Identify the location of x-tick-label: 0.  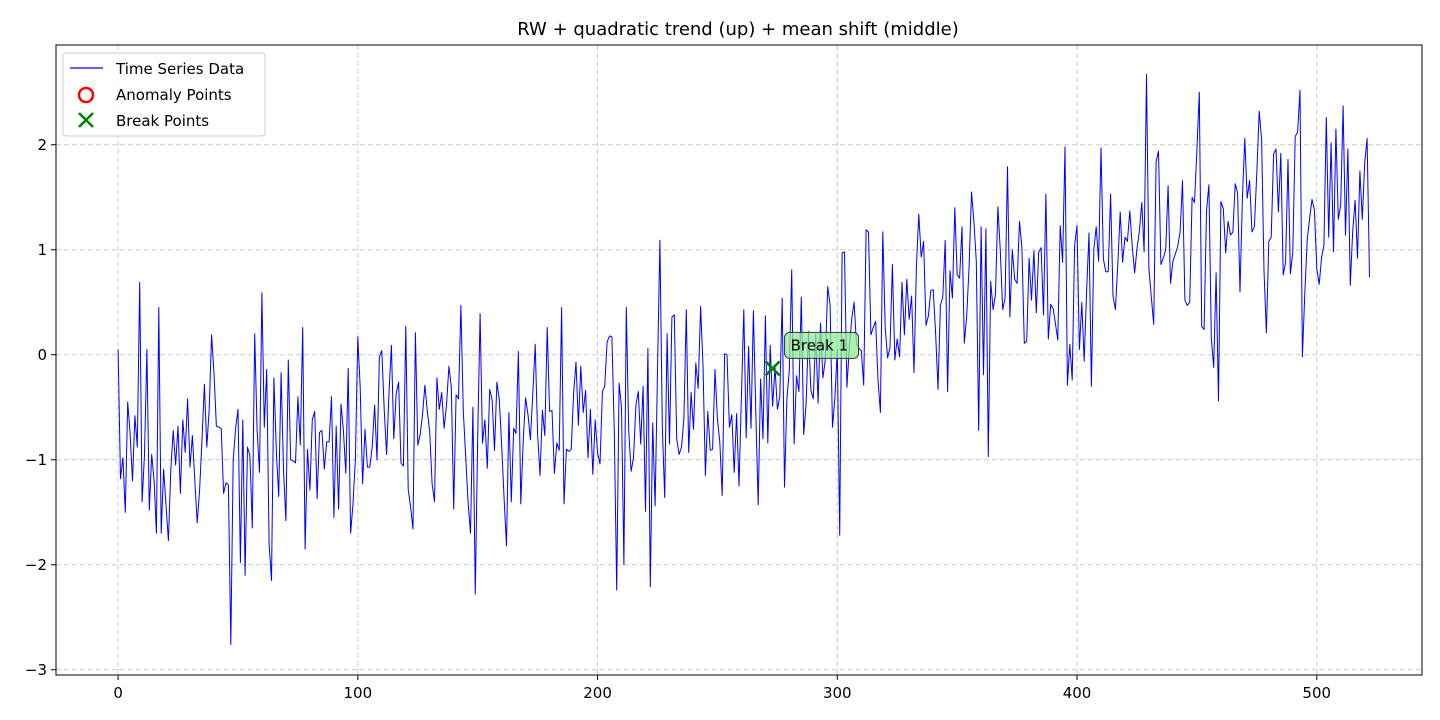
(118, 693).